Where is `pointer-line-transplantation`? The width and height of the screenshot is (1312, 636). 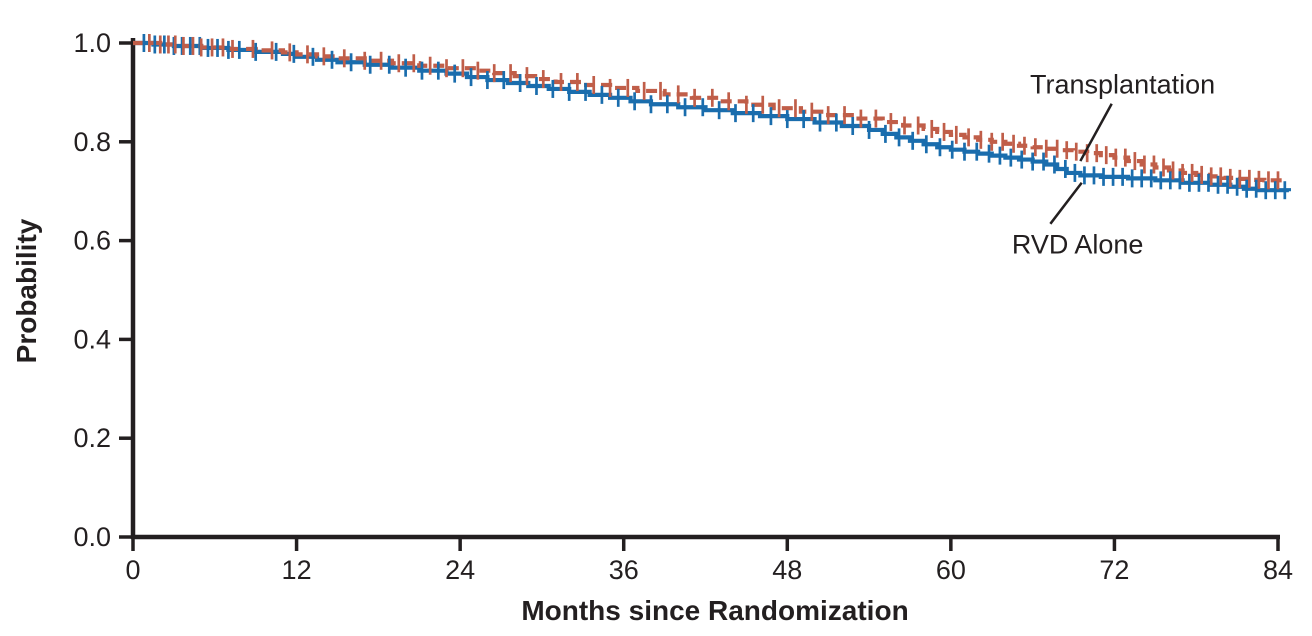 pointer-line-transplantation is located at coordinates (1096, 132).